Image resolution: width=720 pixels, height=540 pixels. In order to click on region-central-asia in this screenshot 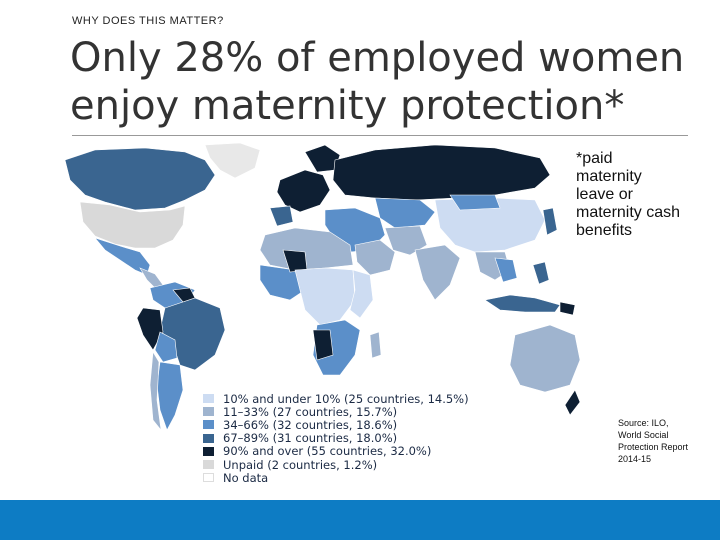, I will do `click(405, 213)`.